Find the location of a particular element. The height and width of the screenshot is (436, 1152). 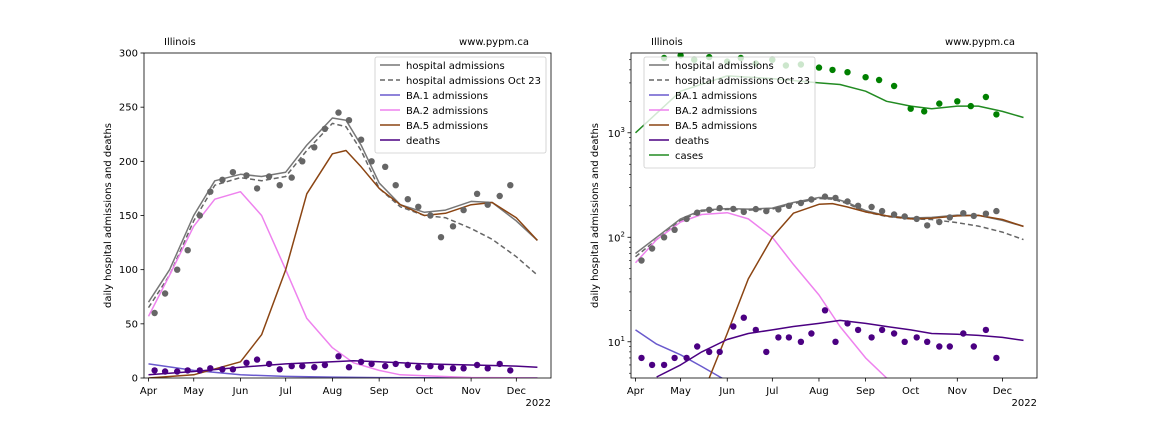

region-label: Illinois is located at coordinates (180, 42).